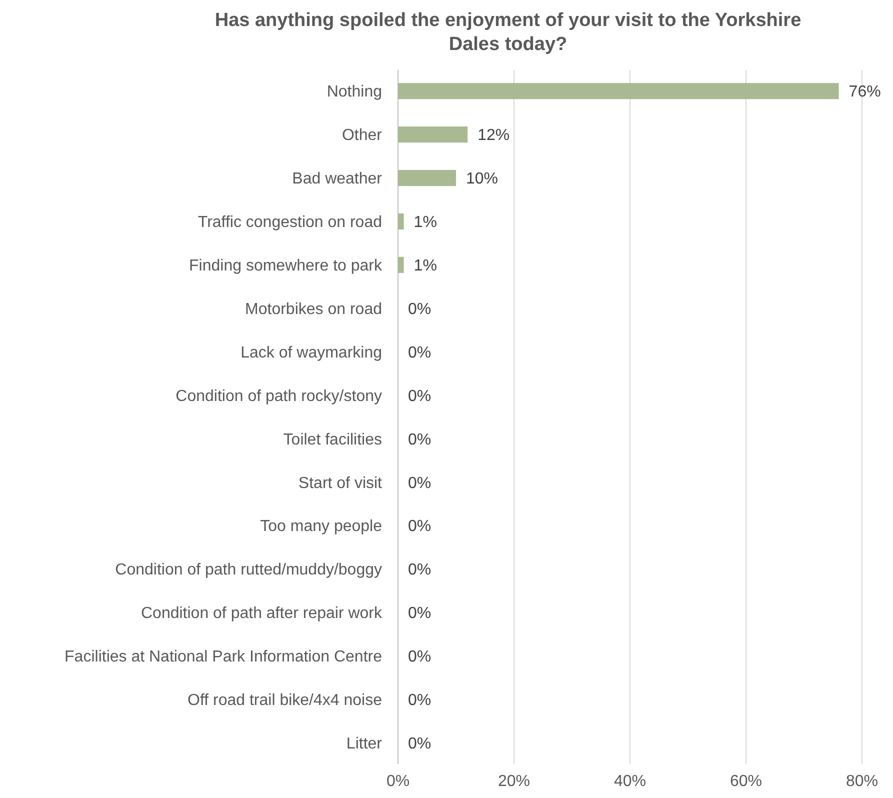  What do you see at coordinates (514, 781) in the screenshot?
I see `x-tick-label: 20%` at bounding box center [514, 781].